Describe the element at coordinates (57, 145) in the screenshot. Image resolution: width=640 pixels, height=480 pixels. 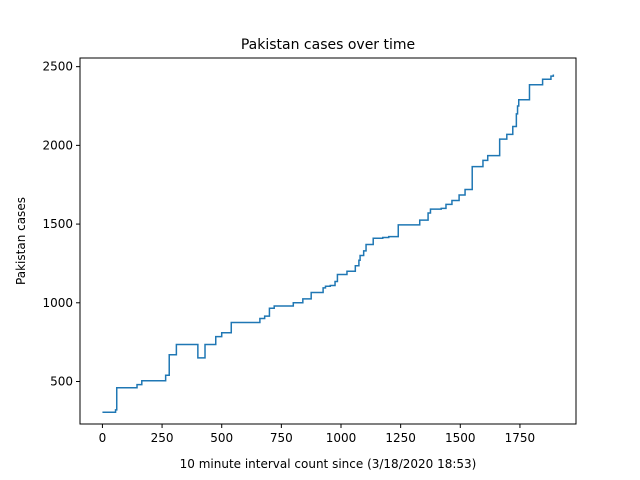
I see `y-tick-label: 2000` at that location.